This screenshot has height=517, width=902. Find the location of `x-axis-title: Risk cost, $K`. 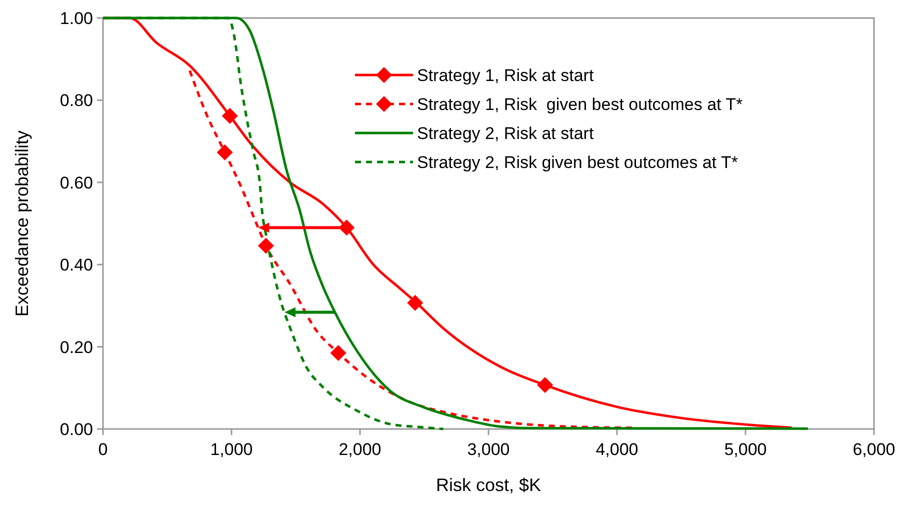

x-axis-title: Risk cost, $K is located at coordinates (489, 485).